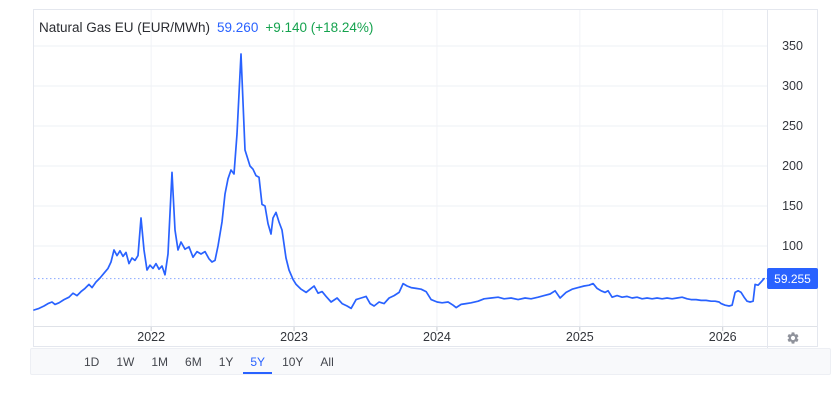  What do you see at coordinates (722, 337) in the screenshot?
I see `x-axis-label: 2026` at bounding box center [722, 337].